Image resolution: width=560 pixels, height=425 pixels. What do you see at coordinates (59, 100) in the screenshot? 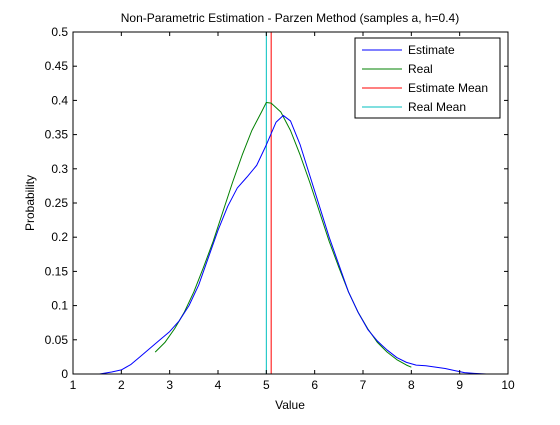
I see `y-tick-label: 0.4` at bounding box center [59, 100].